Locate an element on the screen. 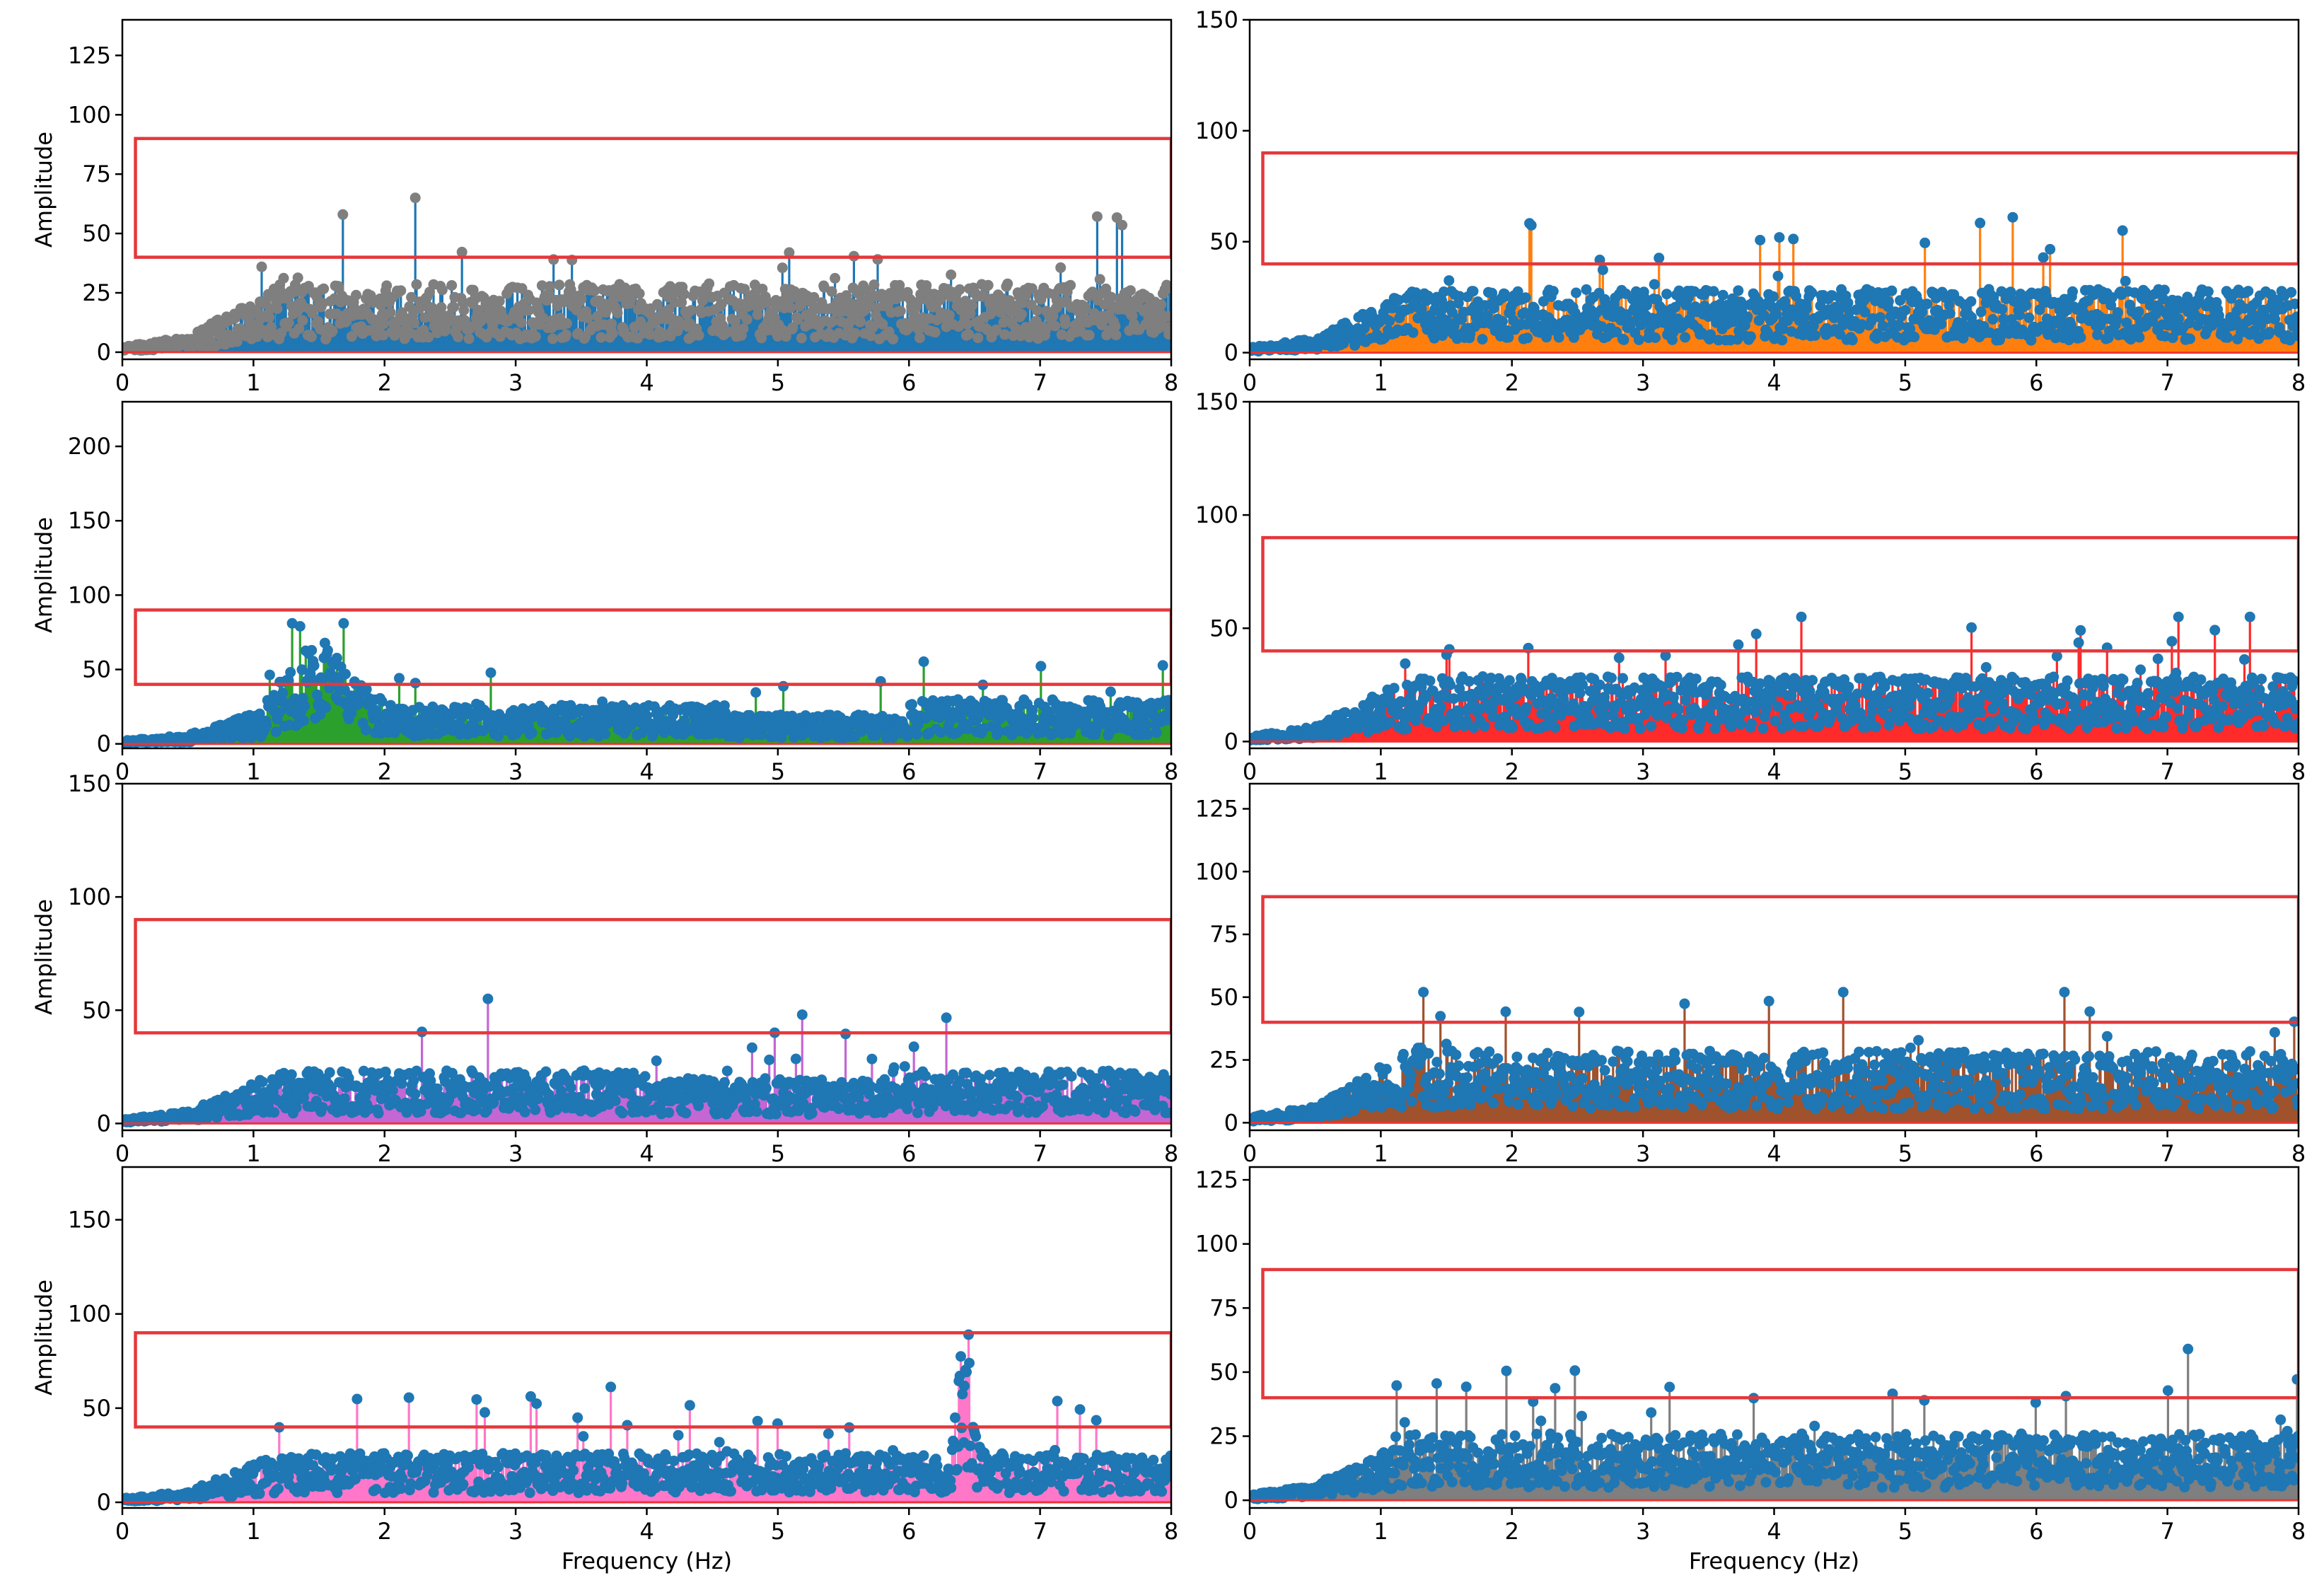 The width and height of the screenshot is (2324, 1590). x-tick-label: 0 is located at coordinates (122, 382).